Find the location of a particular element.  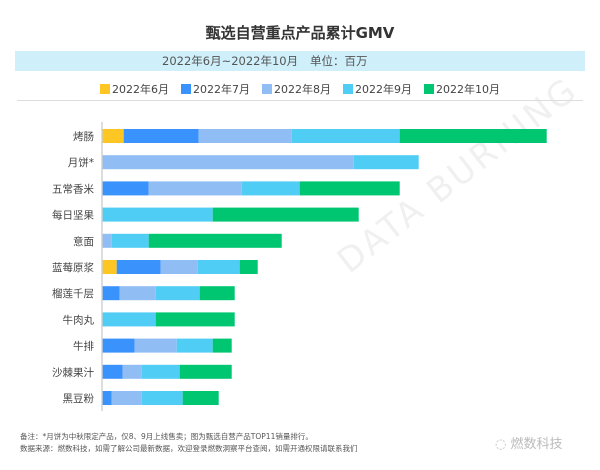

category-label: 牛排 is located at coordinates (83, 346).